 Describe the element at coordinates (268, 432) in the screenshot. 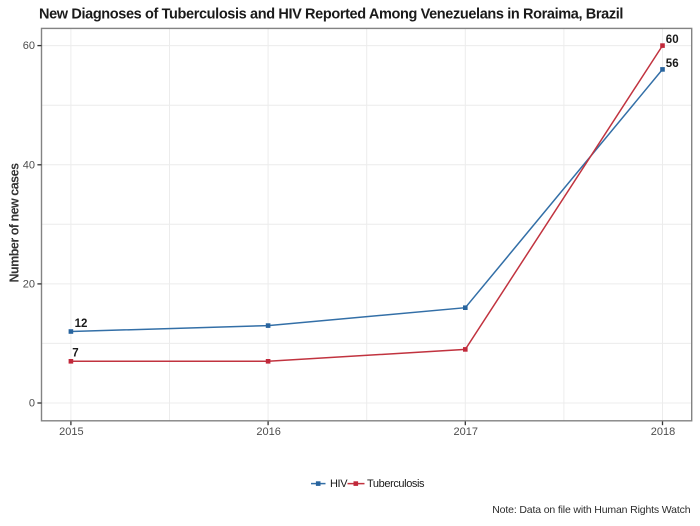

I see `svg-text: 2016` at that location.